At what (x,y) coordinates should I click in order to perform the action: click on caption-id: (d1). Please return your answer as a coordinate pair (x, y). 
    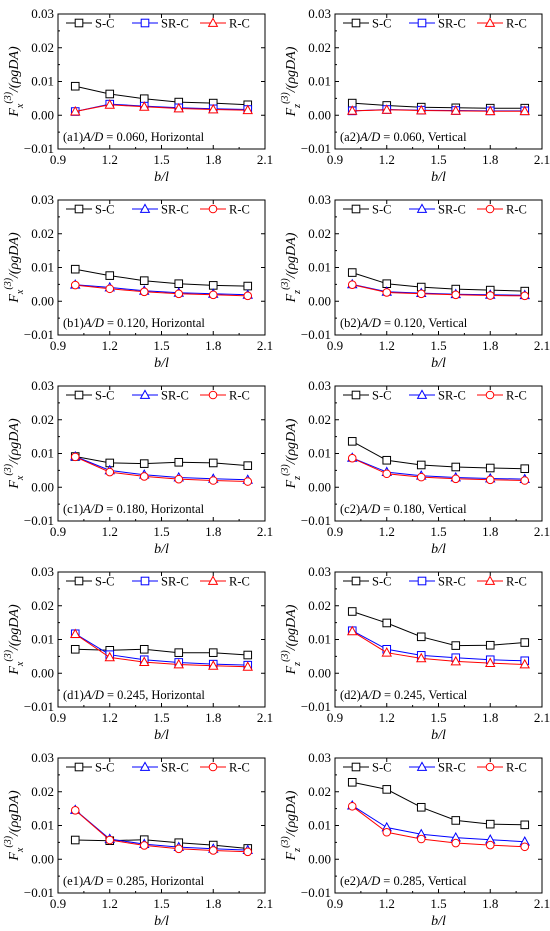
    Looking at the image, I should click on (73, 695).